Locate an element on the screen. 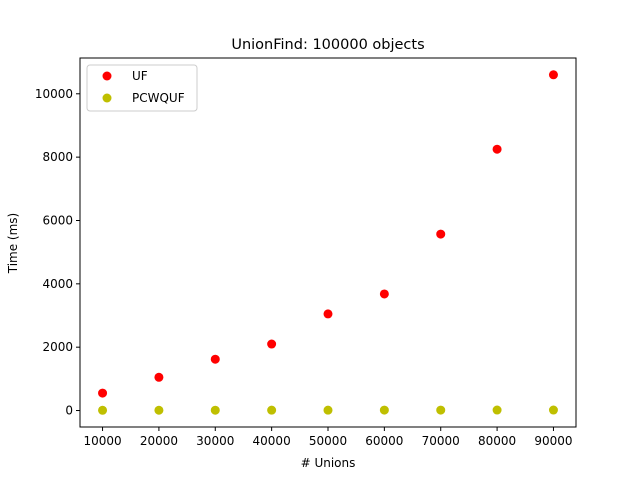 The height and width of the screenshot is (480, 640). legend-marker-uf is located at coordinates (107, 76).